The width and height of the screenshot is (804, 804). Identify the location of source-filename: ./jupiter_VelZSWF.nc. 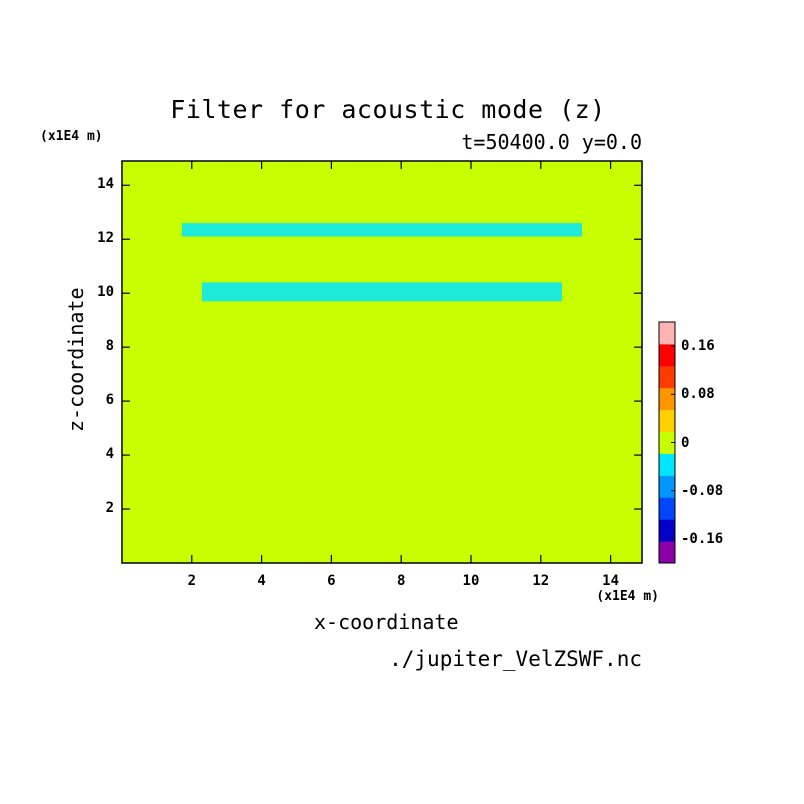
(515, 659).